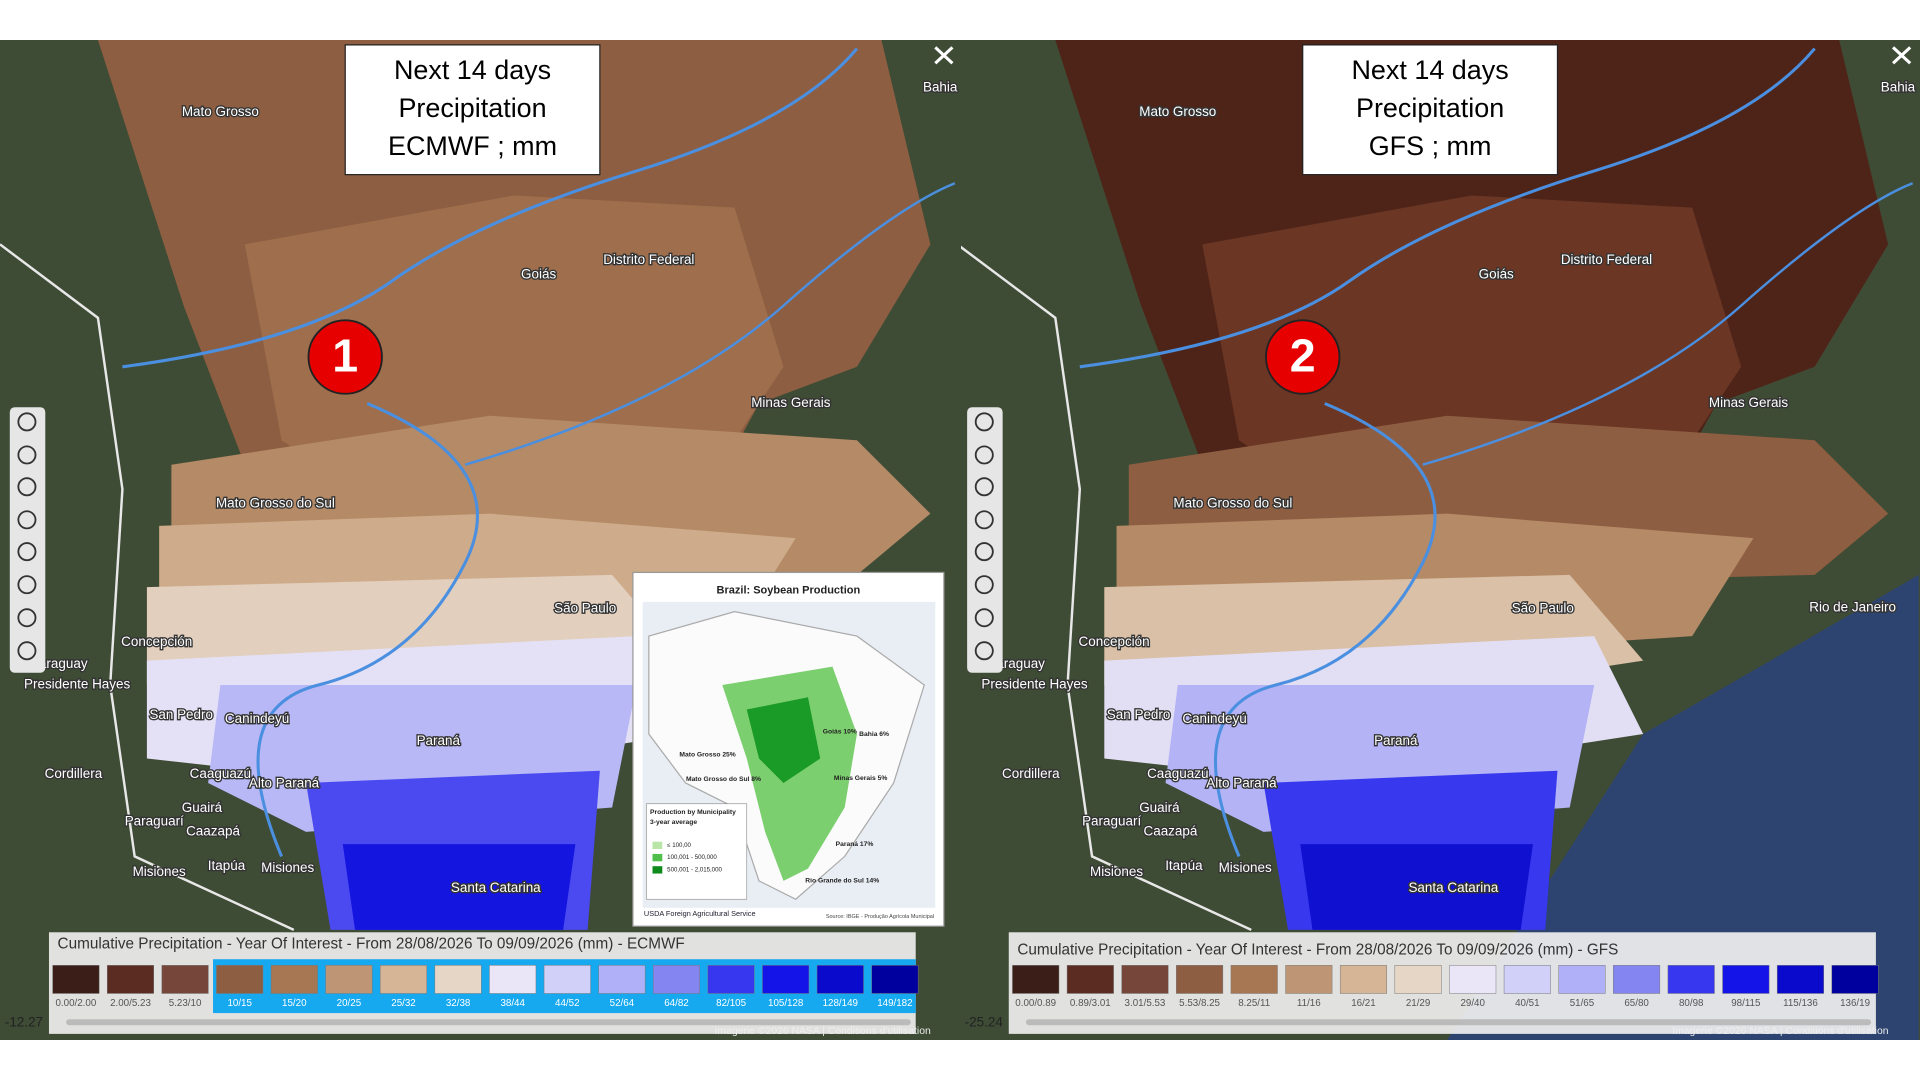 Image resolution: width=1920 pixels, height=1080 pixels. I want to click on inset-state: Paraná 17%, so click(855, 844).